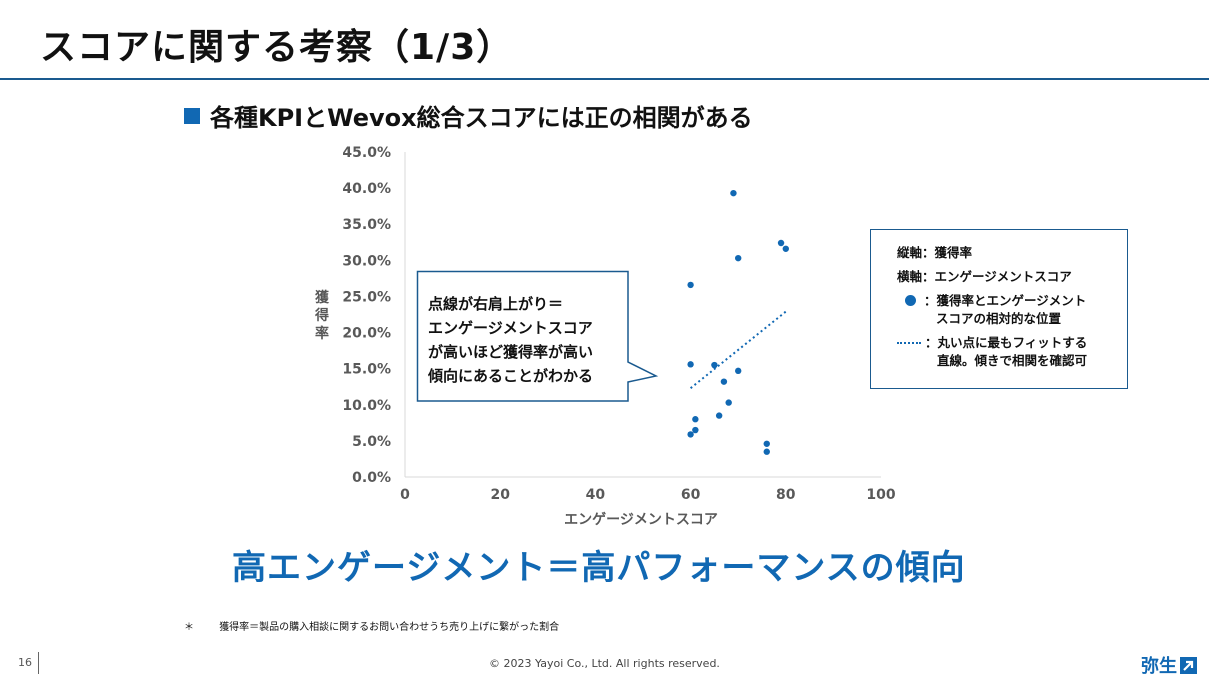  I want to click on footnote-text: 獲得率＝製品の購入相談に関するお問い合わせうち売り上げに繋がった割合, so click(389, 627).